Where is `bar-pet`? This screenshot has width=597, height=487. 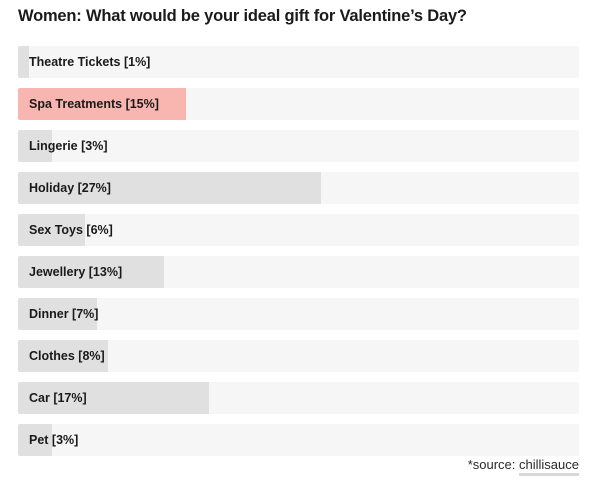 bar-pet is located at coordinates (35, 440).